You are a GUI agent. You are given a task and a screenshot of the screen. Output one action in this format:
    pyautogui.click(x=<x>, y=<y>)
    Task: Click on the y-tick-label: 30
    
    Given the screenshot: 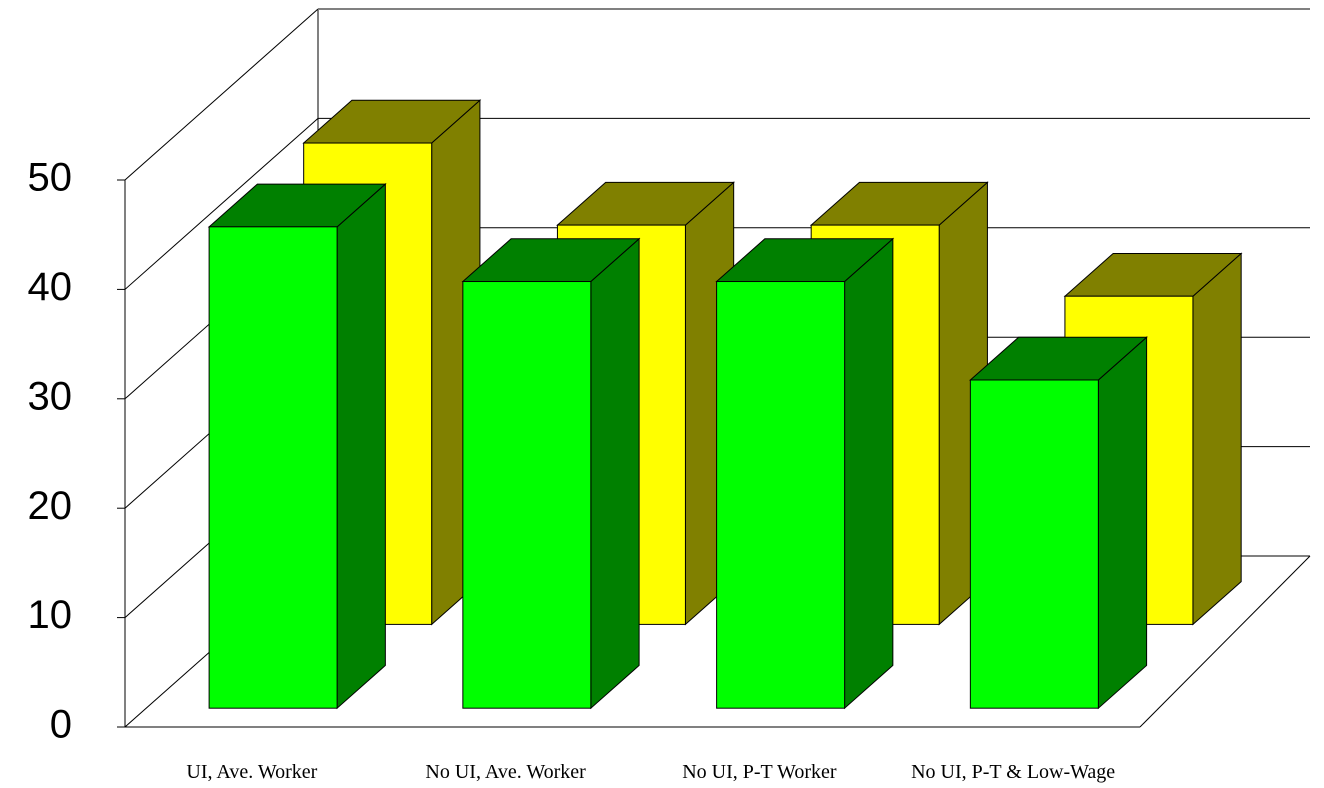 What is the action you would take?
    pyautogui.click(x=50, y=396)
    